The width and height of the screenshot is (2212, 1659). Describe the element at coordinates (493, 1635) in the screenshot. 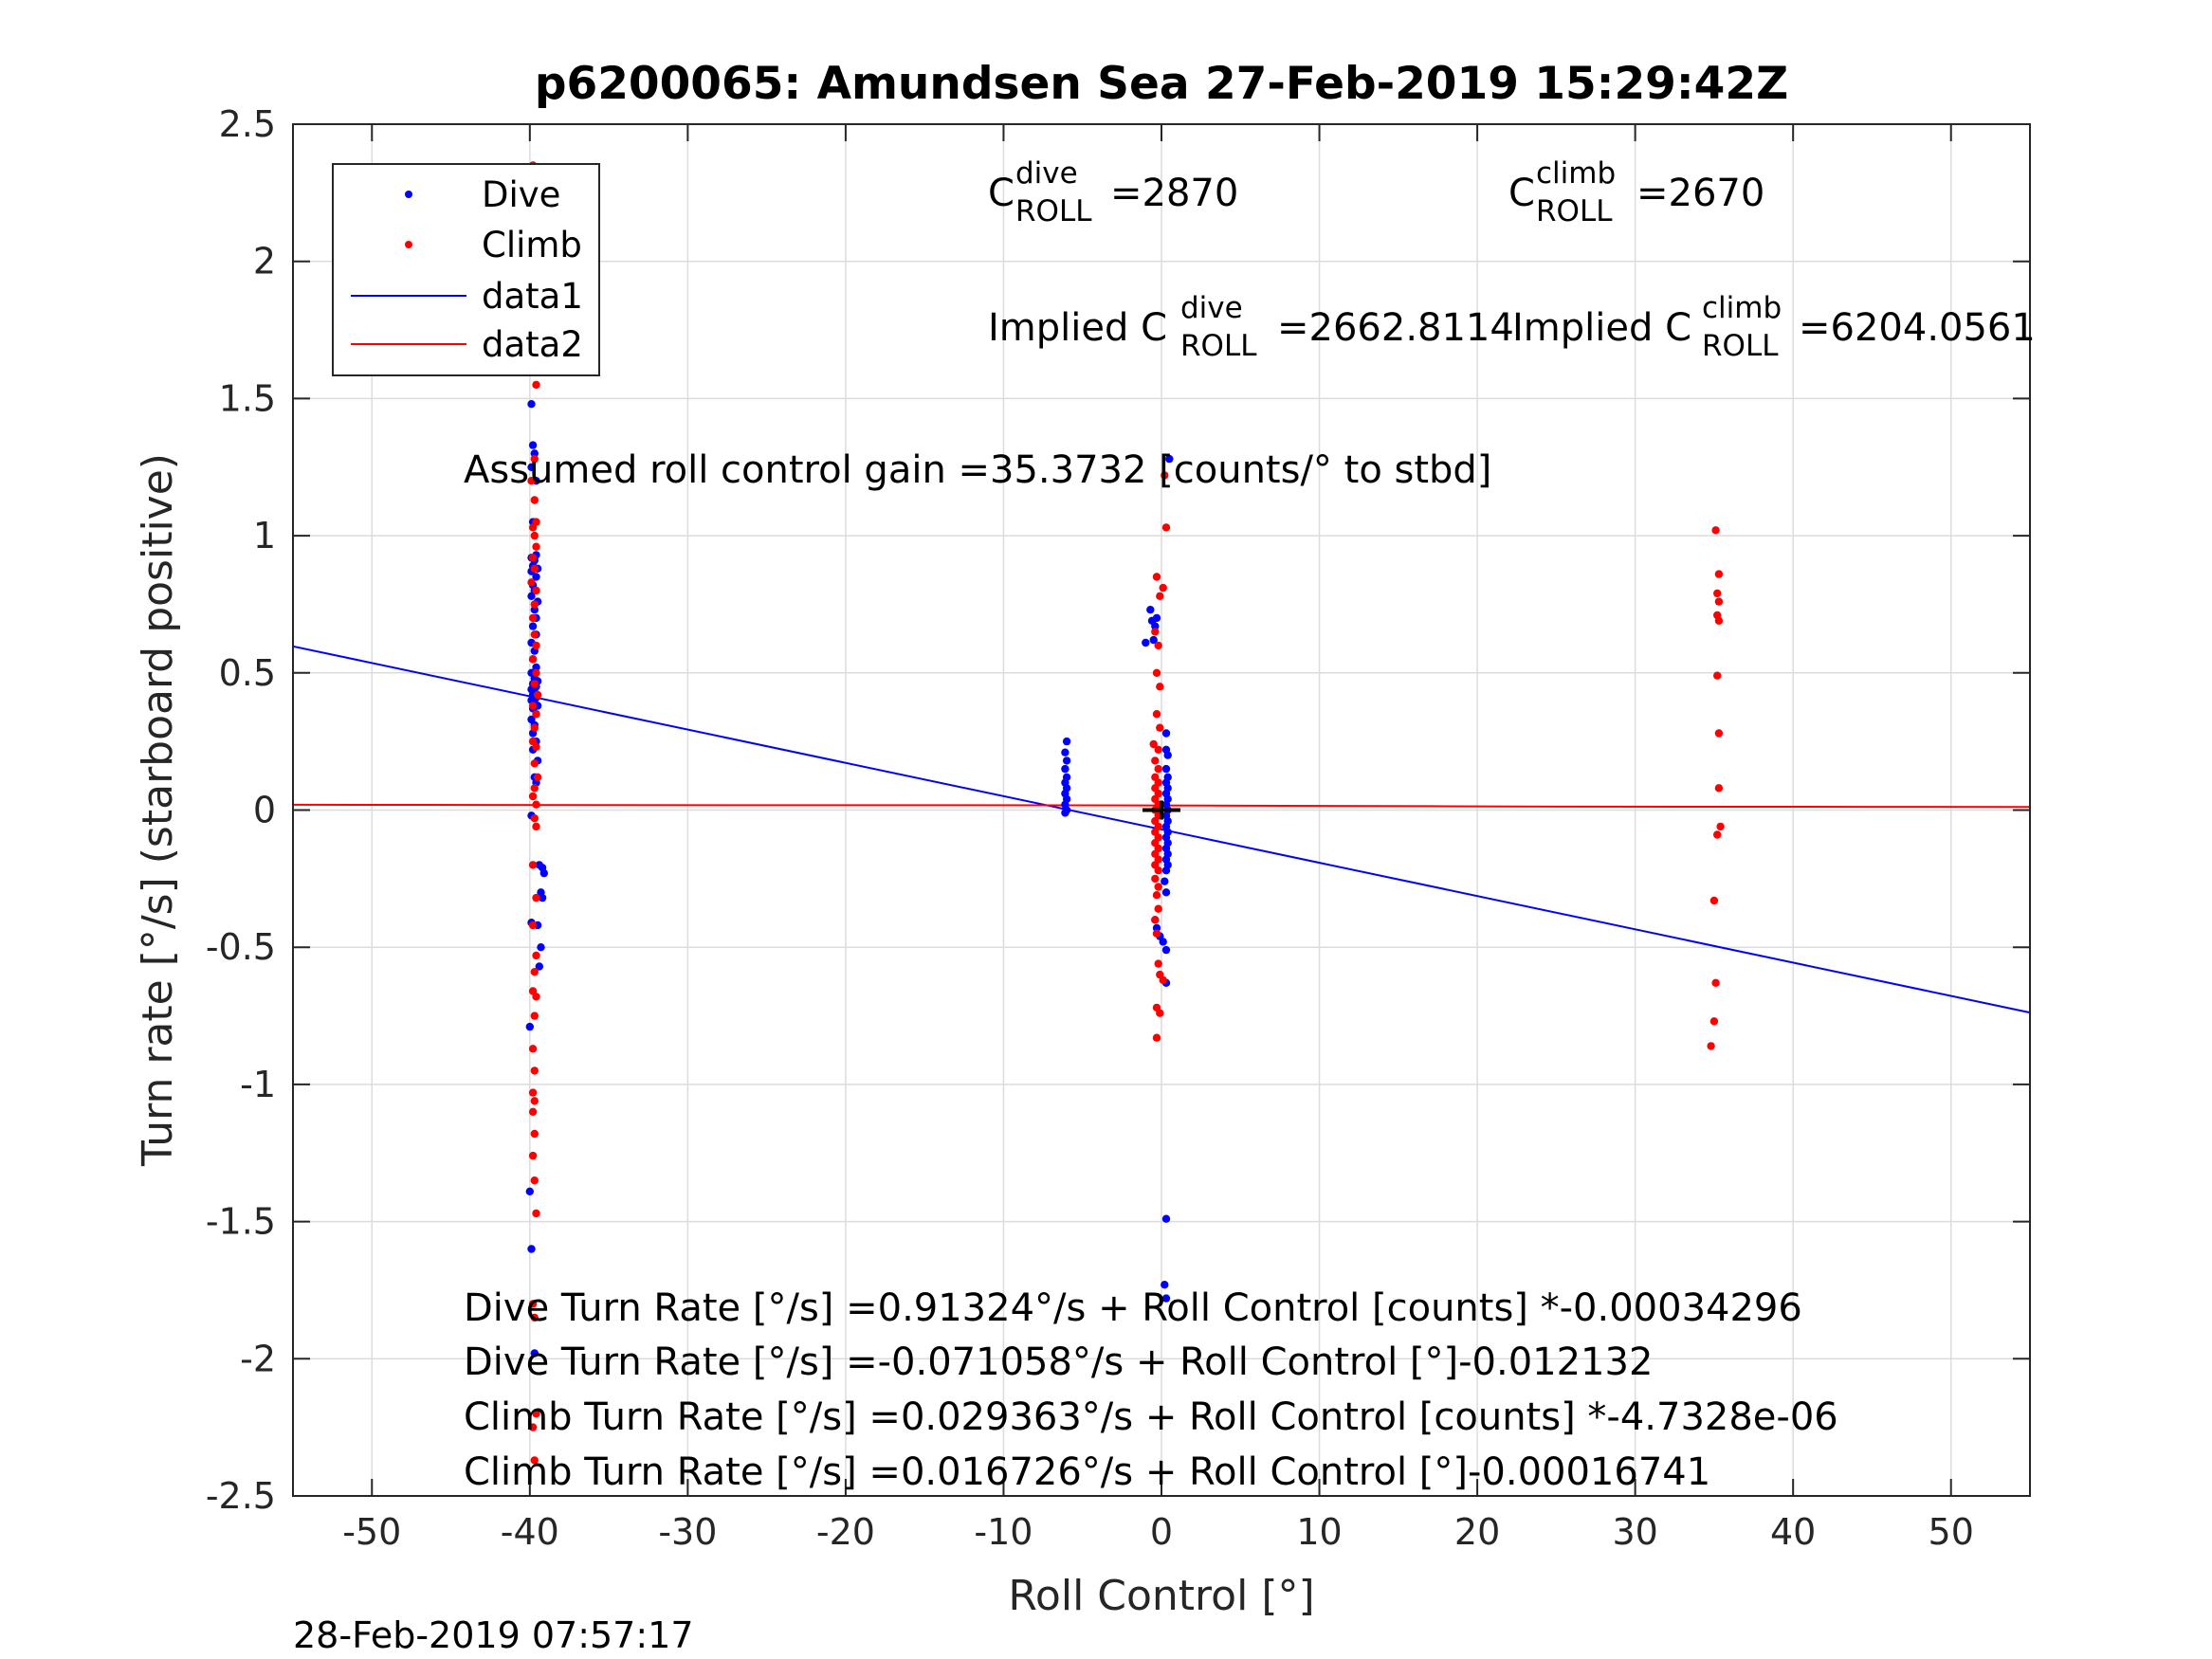

I see `timestamp: 28-Feb-2019 07:57:17` at that location.